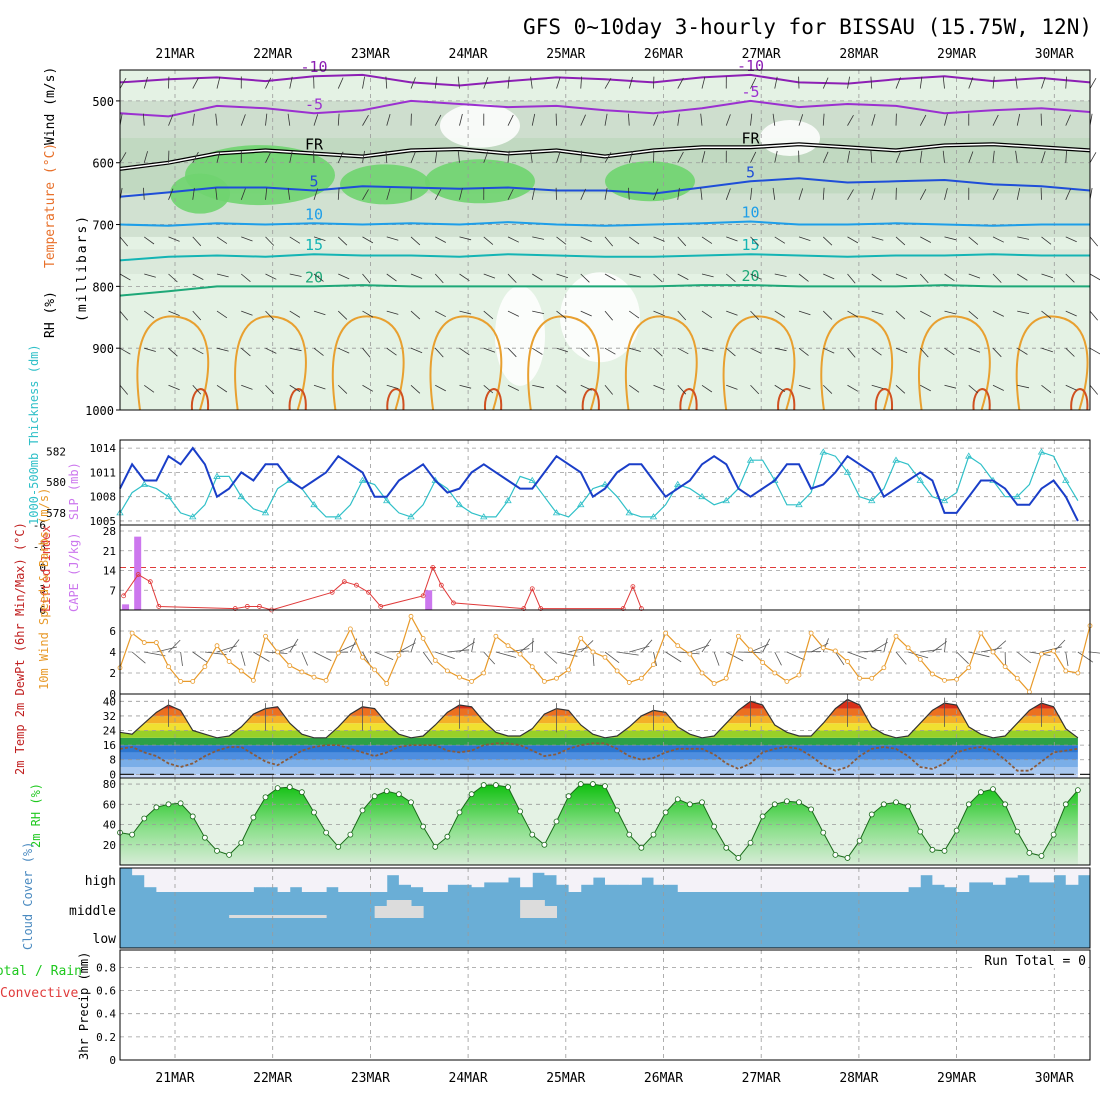  What do you see at coordinates (112, 694) in the screenshot?
I see `wind-ytick-0: 0` at bounding box center [112, 694].